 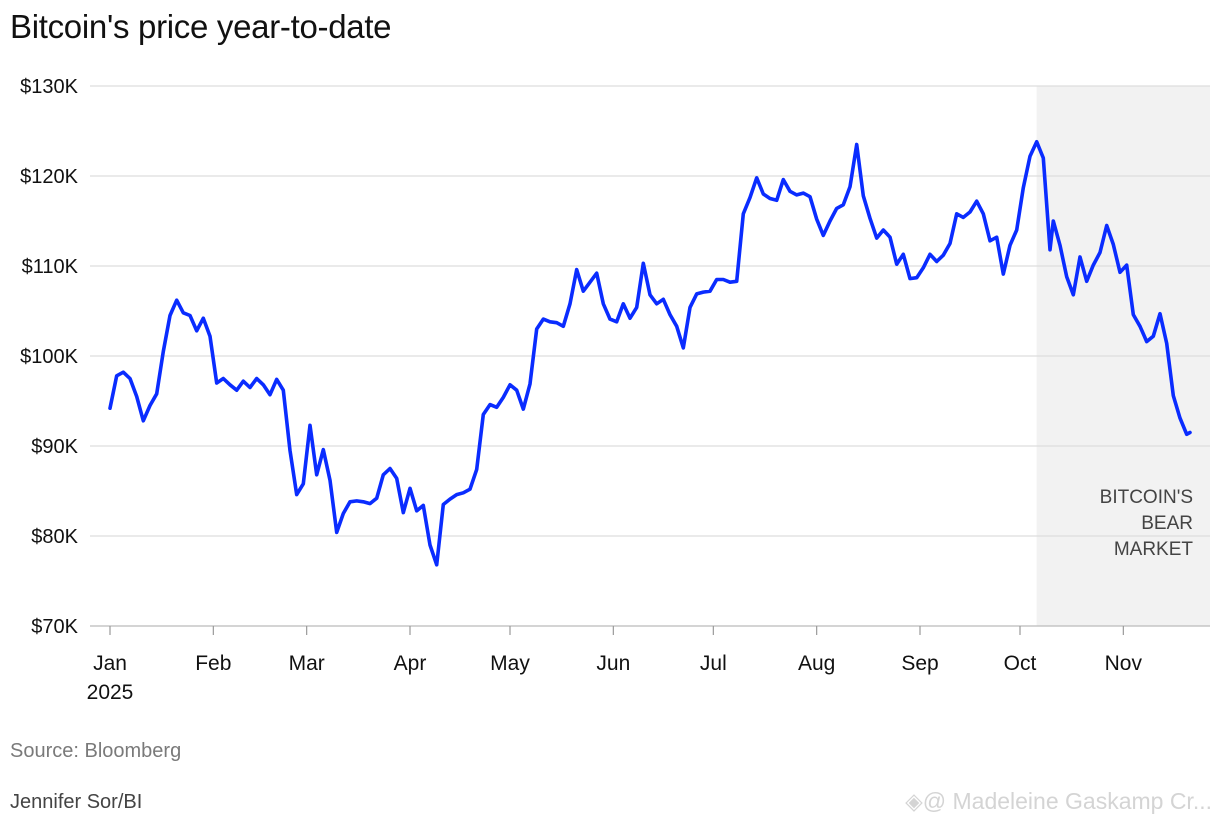 What do you see at coordinates (1167, 523) in the screenshot?
I see `bear-market-label: BEAR` at bounding box center [1167, 523].